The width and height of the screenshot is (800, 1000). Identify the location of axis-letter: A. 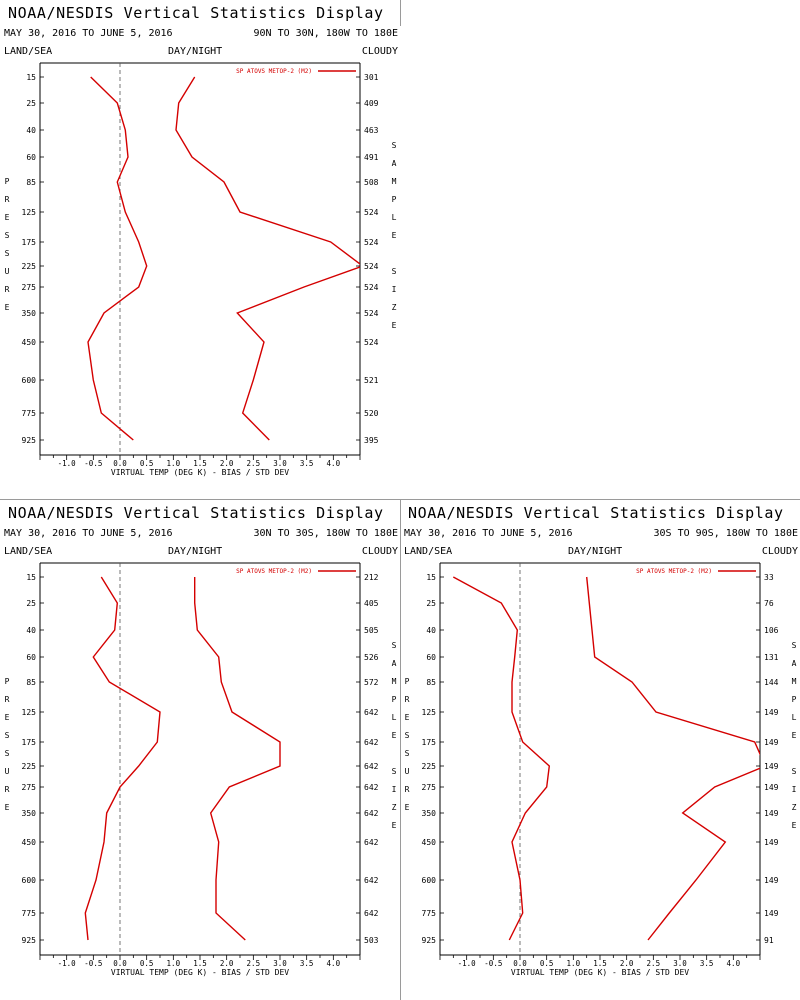
(394, 163).